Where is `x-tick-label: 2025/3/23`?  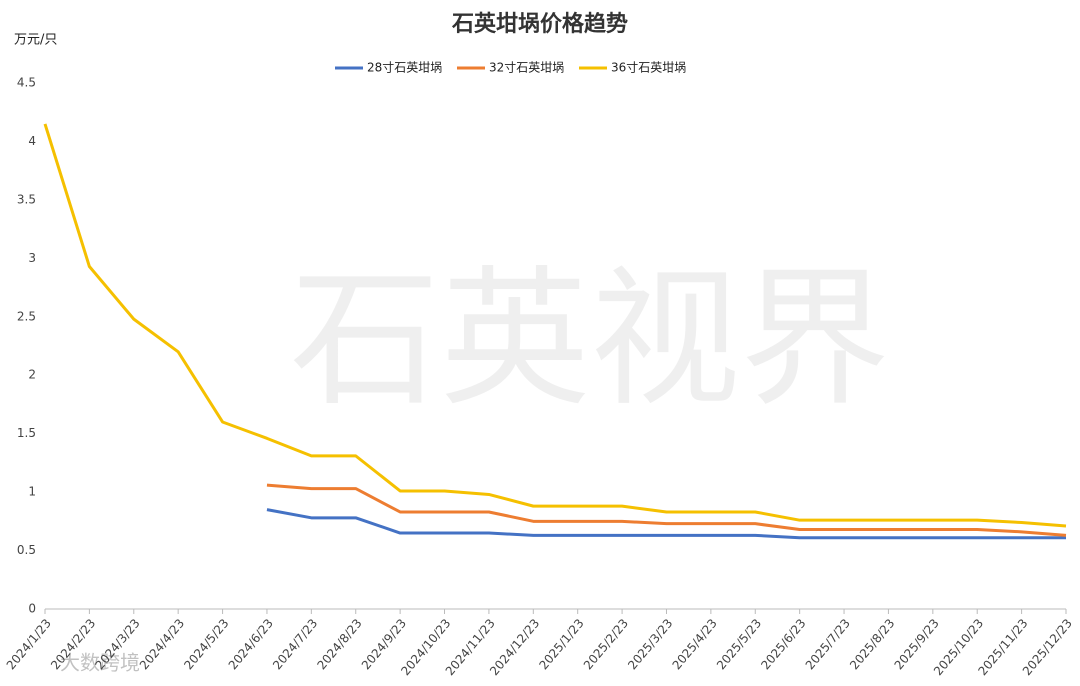
x-tick-label: 2025/3/23 is located at coordinates (650, 644).